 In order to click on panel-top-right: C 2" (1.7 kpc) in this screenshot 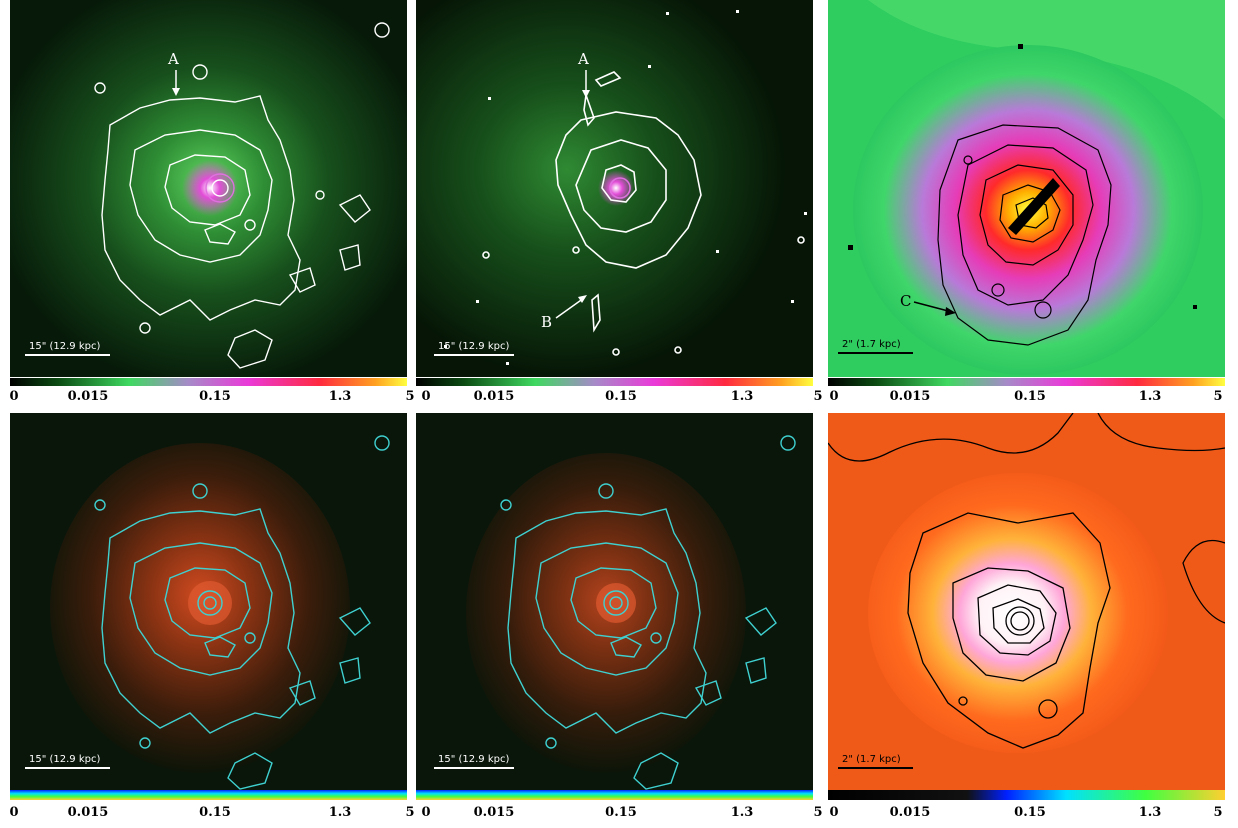, I will do `click(1026, 188)`.